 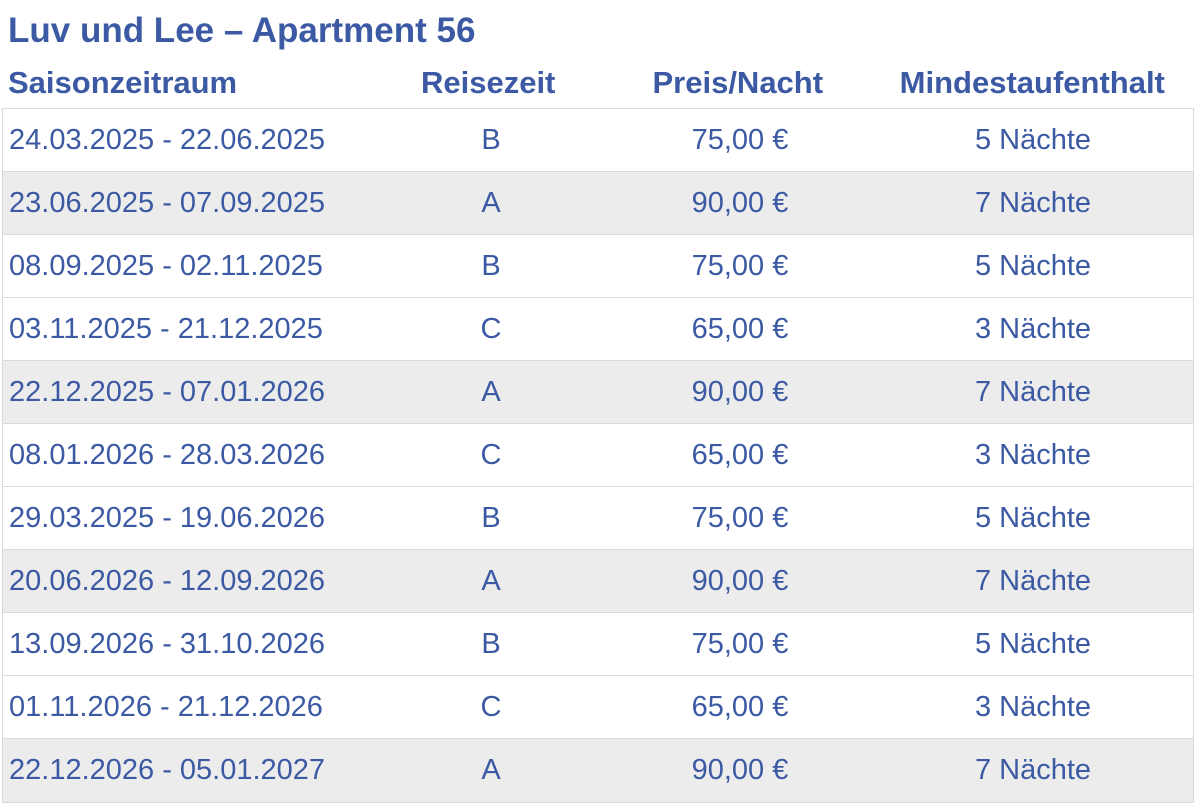 I want to click on cell-period: 03.11.2025 - 21.12.2025, so click(x=166, y=328).